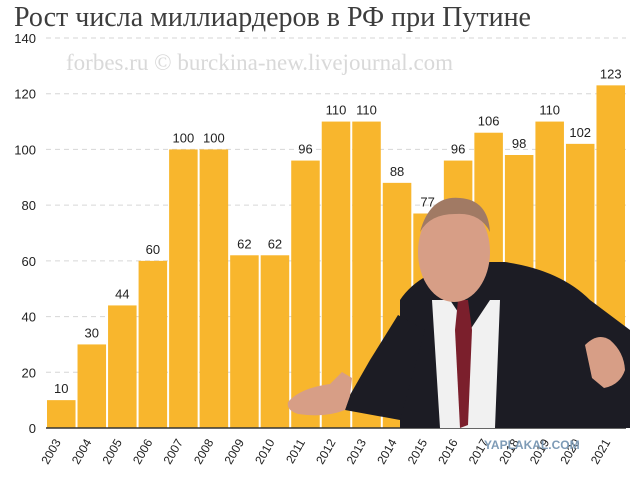 The height and width of the screenshot is (478, 640). I want to click on bar-2009, so click(244, 341).